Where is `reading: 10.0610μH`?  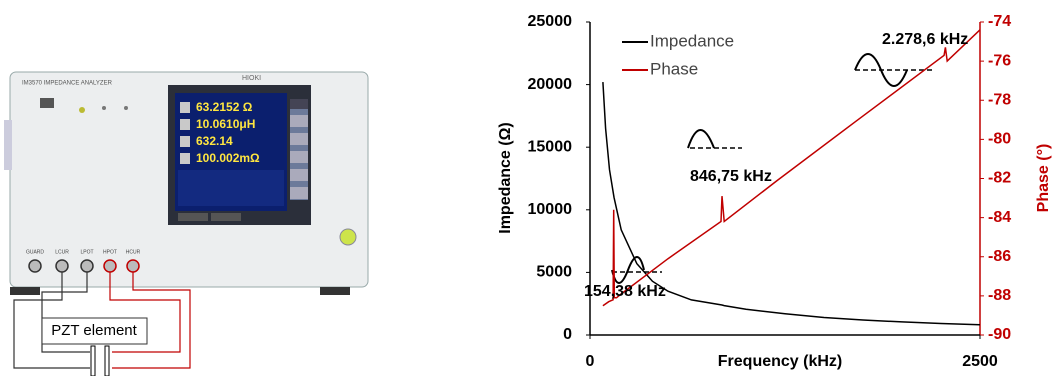 reading: 10.0610μH is located at coordinates (225, 124).